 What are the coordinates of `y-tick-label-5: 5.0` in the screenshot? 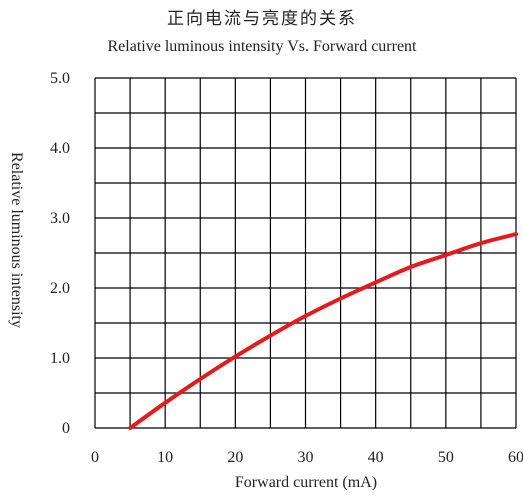 It's located at (60, 78).